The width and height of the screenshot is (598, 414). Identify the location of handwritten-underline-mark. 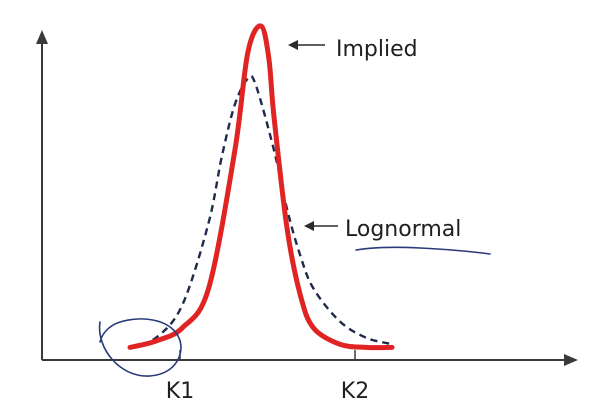
(423, 250).